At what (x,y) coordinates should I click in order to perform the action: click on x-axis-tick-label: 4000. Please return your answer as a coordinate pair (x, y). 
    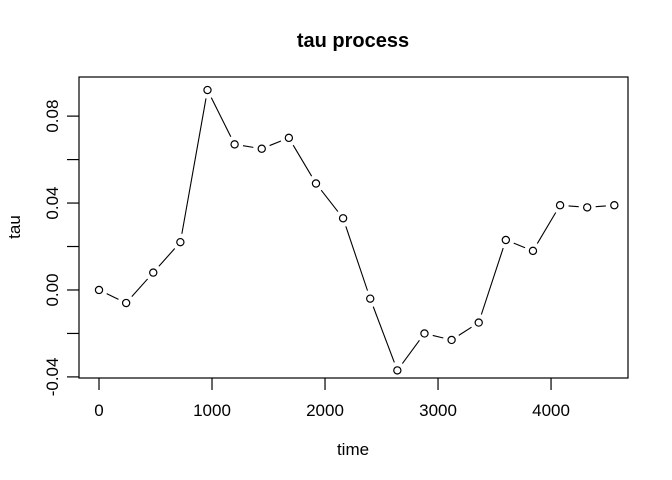
    Looking at the image, I should click on (551, 410).